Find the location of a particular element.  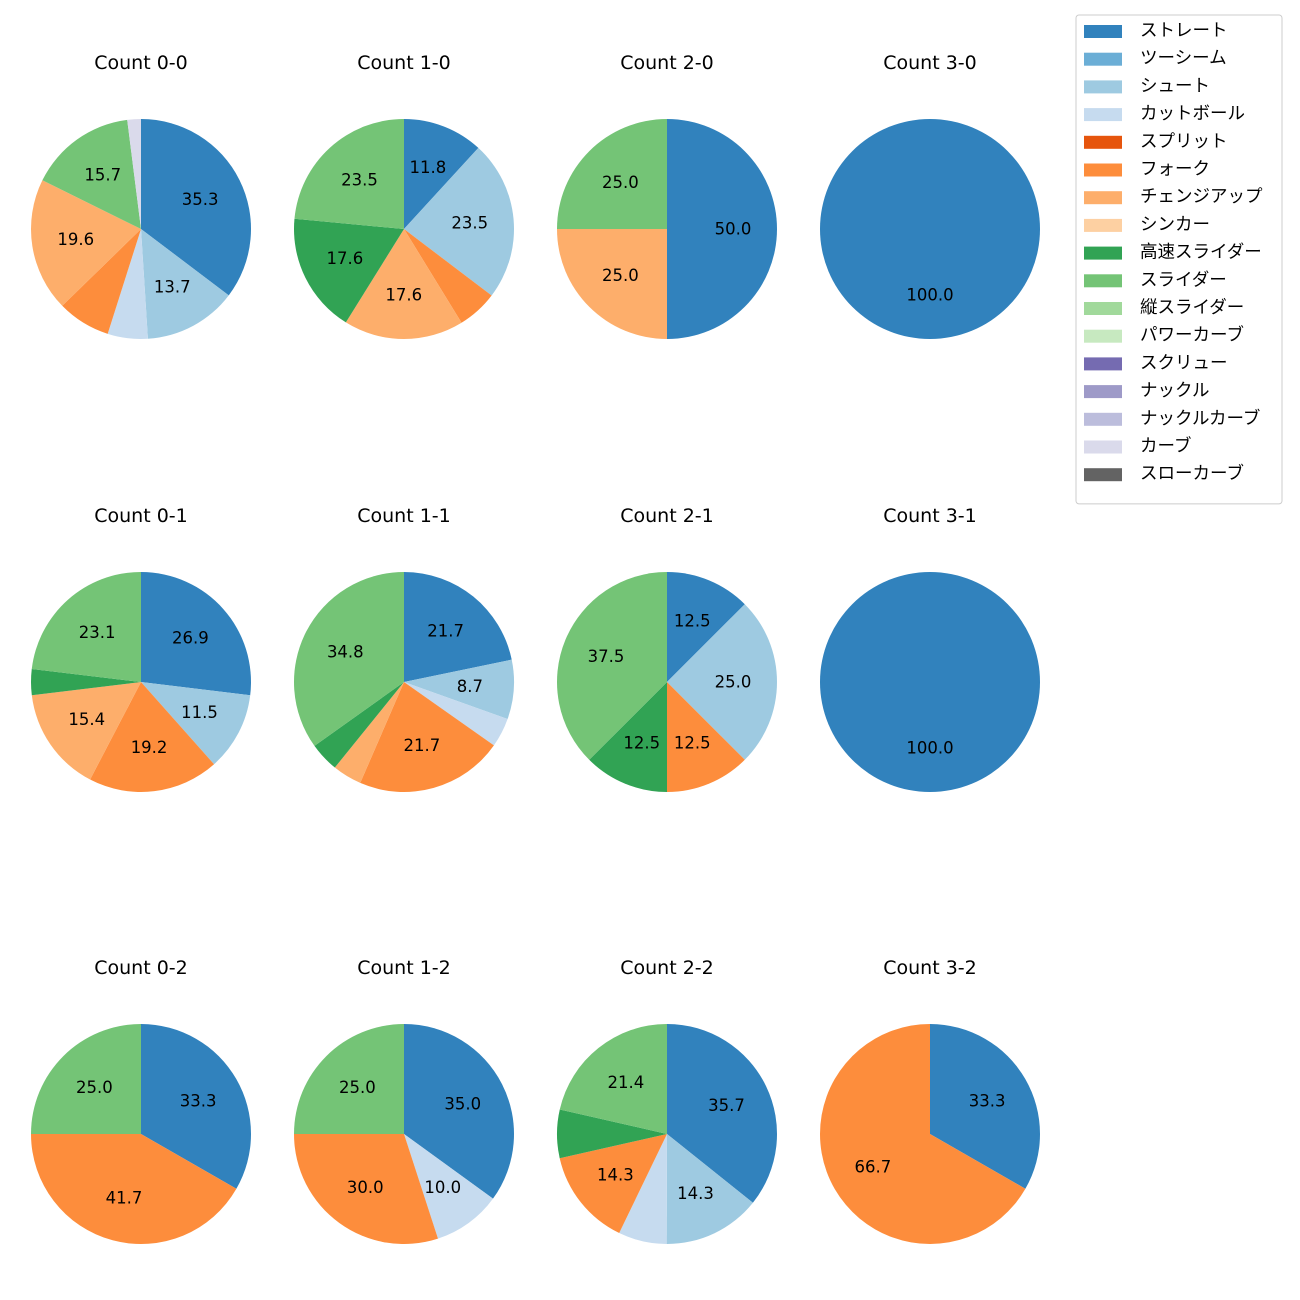

pie-slice-label: 35.7 is located at coordinates (726, 1105).